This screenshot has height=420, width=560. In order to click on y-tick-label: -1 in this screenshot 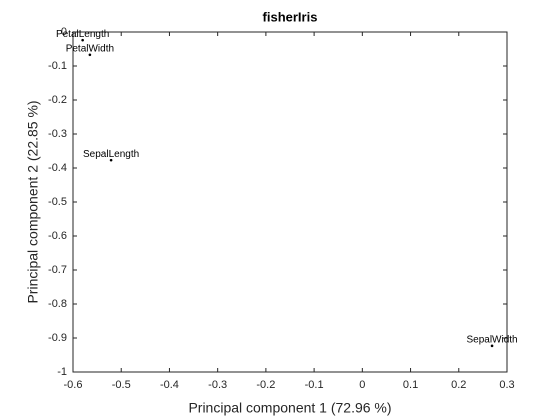, I will do `click(62, 372)`.